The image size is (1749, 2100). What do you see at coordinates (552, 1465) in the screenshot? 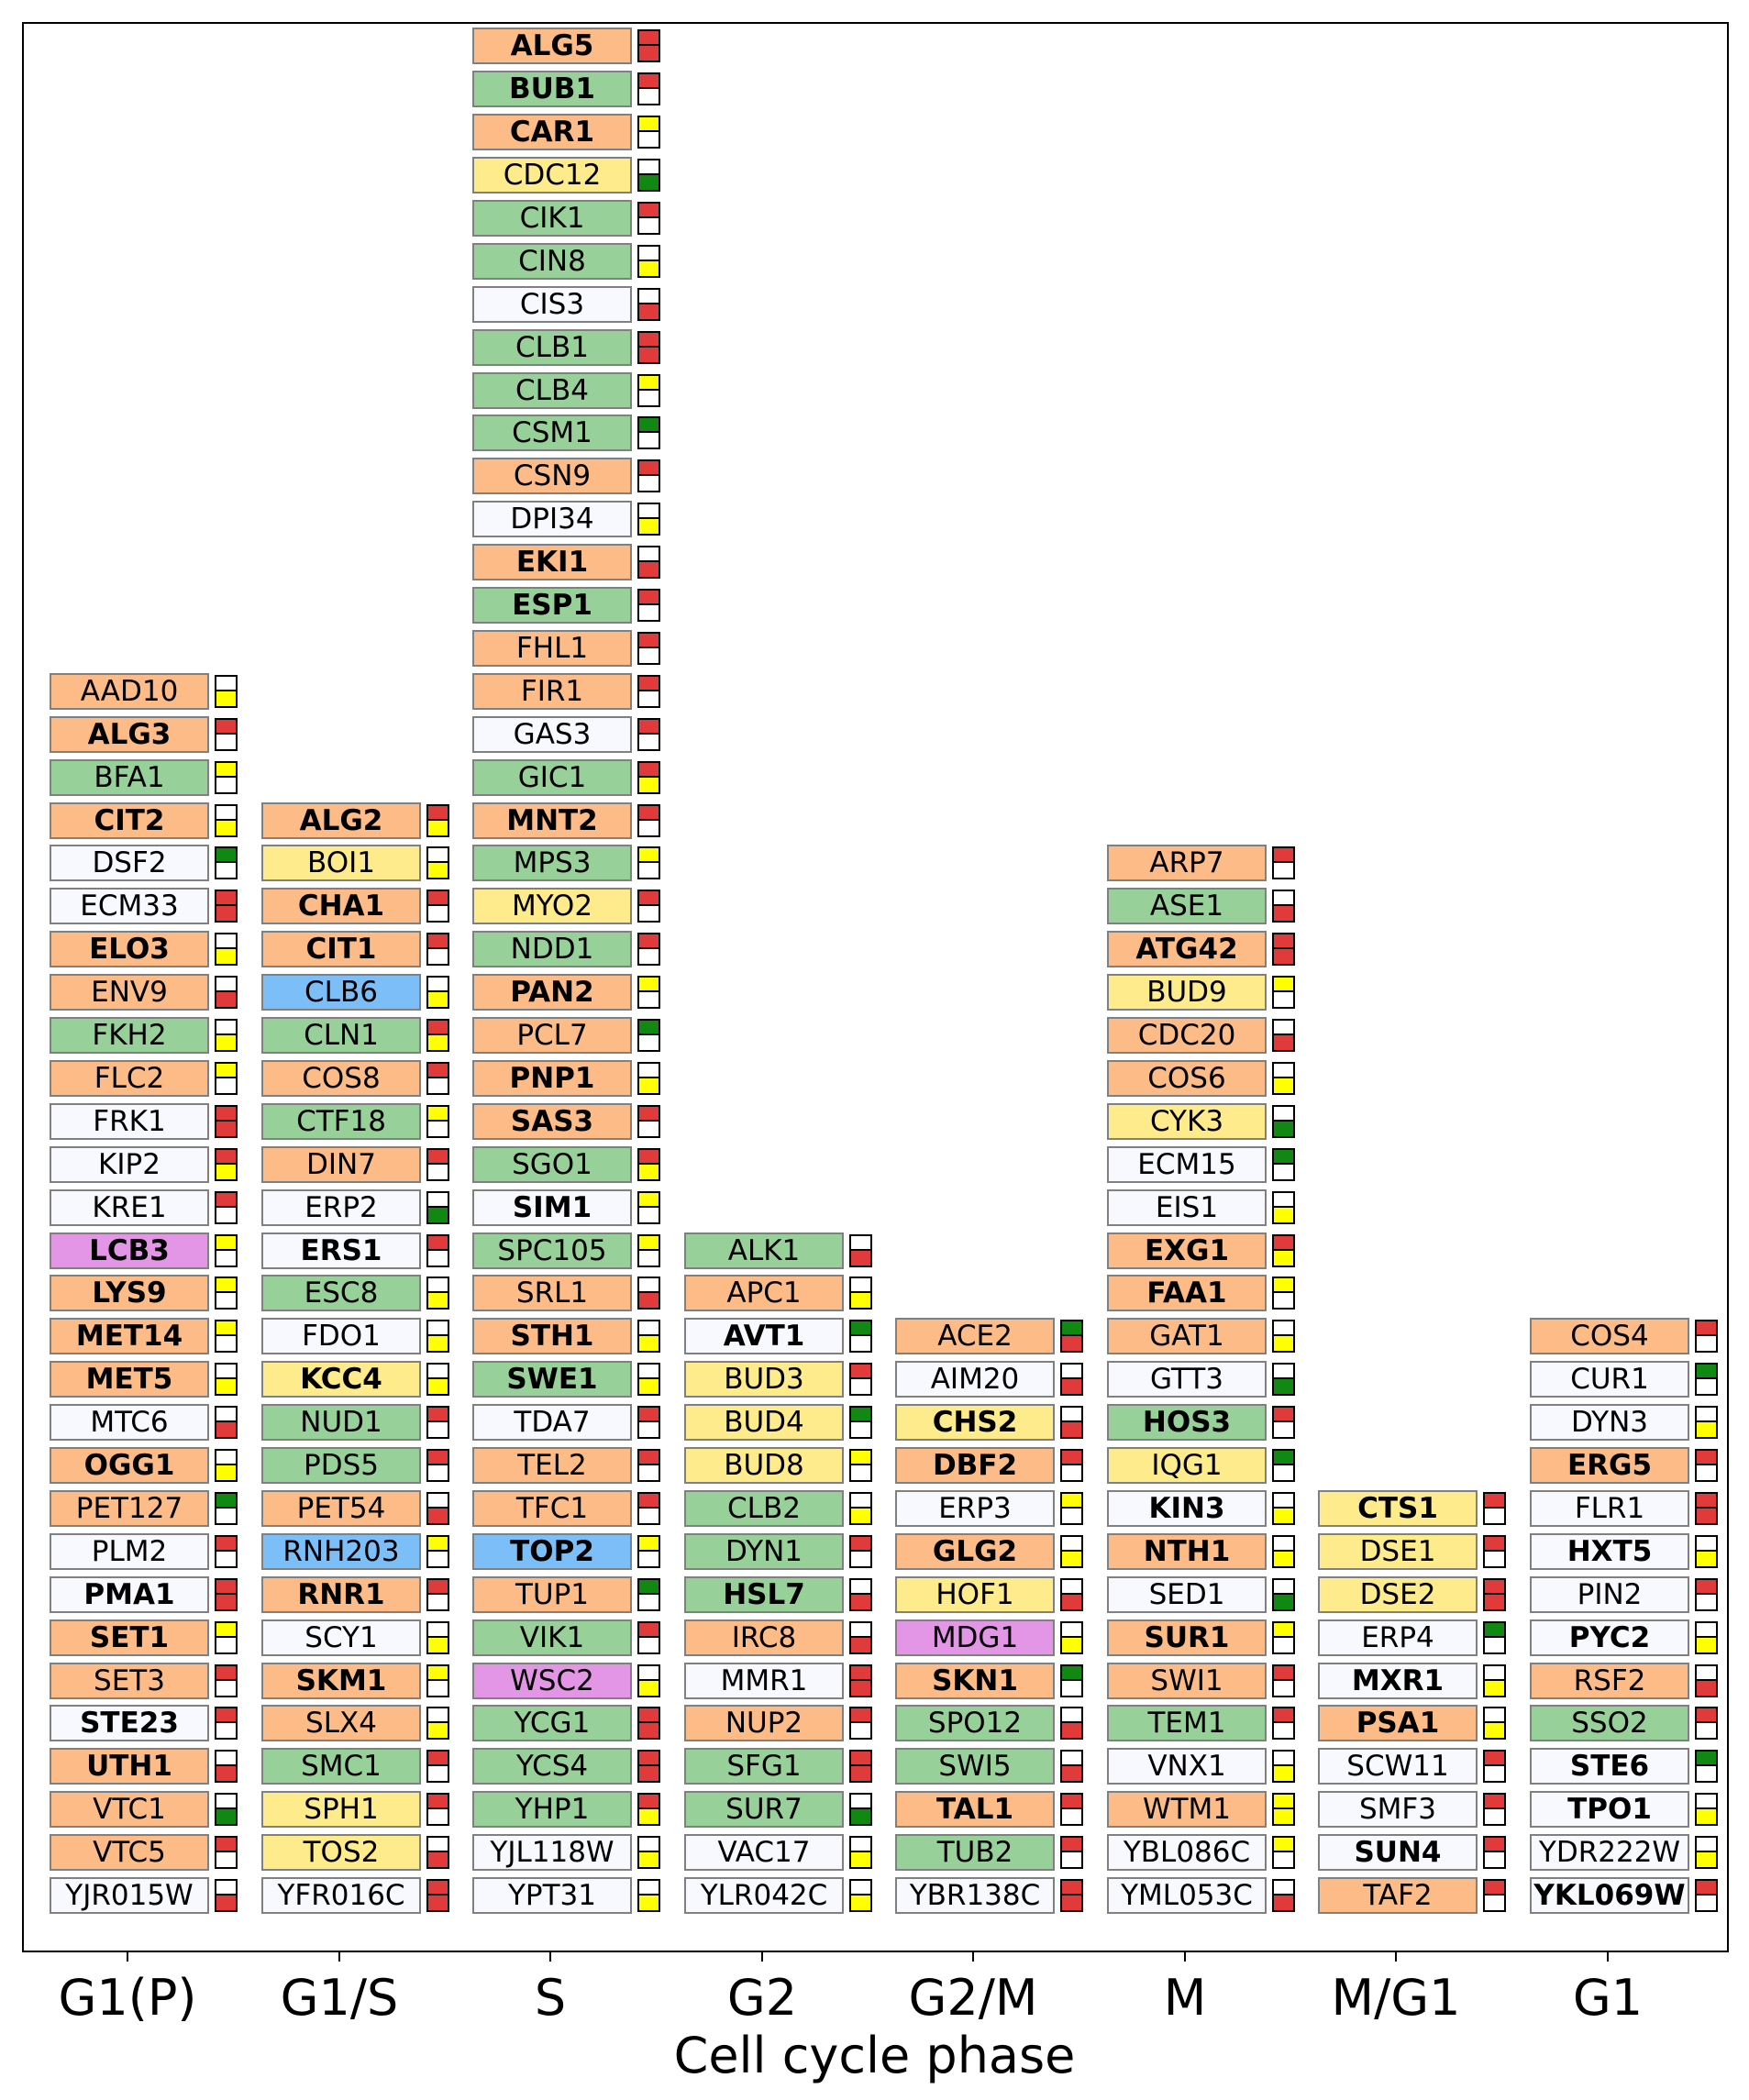
I see `gene-label: TEL2` at bounding box center [552, 1465].